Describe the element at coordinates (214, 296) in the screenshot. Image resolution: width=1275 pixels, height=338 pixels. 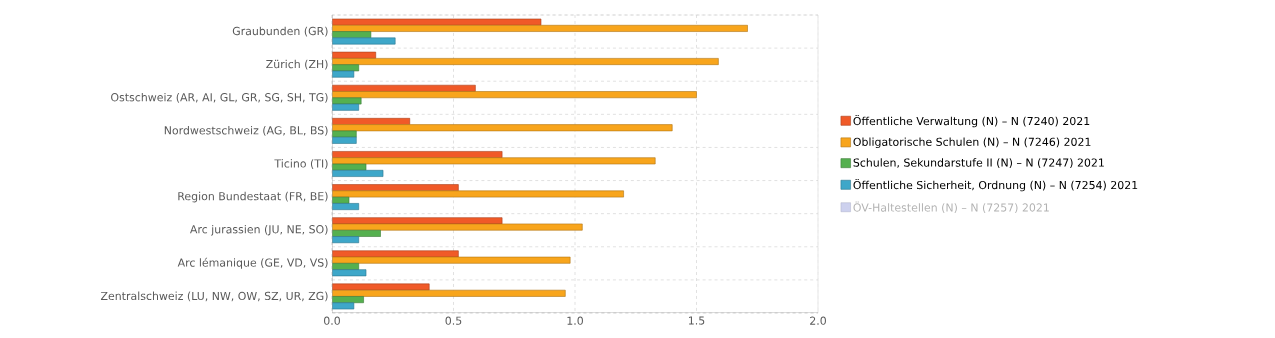
I see `y-tick-label: Zentralschweiz (LU, NW, OW, SZ, UR, ZG)` at that location.